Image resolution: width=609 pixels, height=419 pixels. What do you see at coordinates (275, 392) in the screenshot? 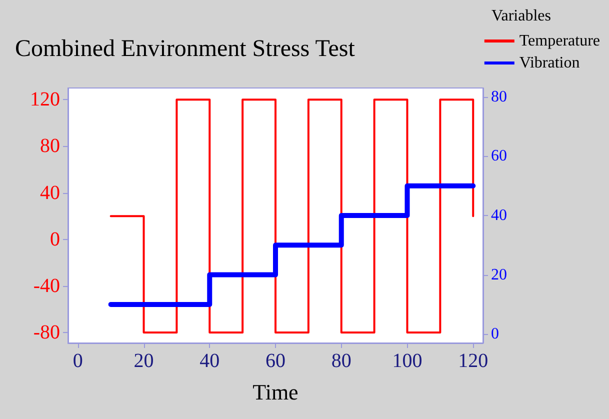
I see `x-axis-title: Time` at bounding box center [275, 392].